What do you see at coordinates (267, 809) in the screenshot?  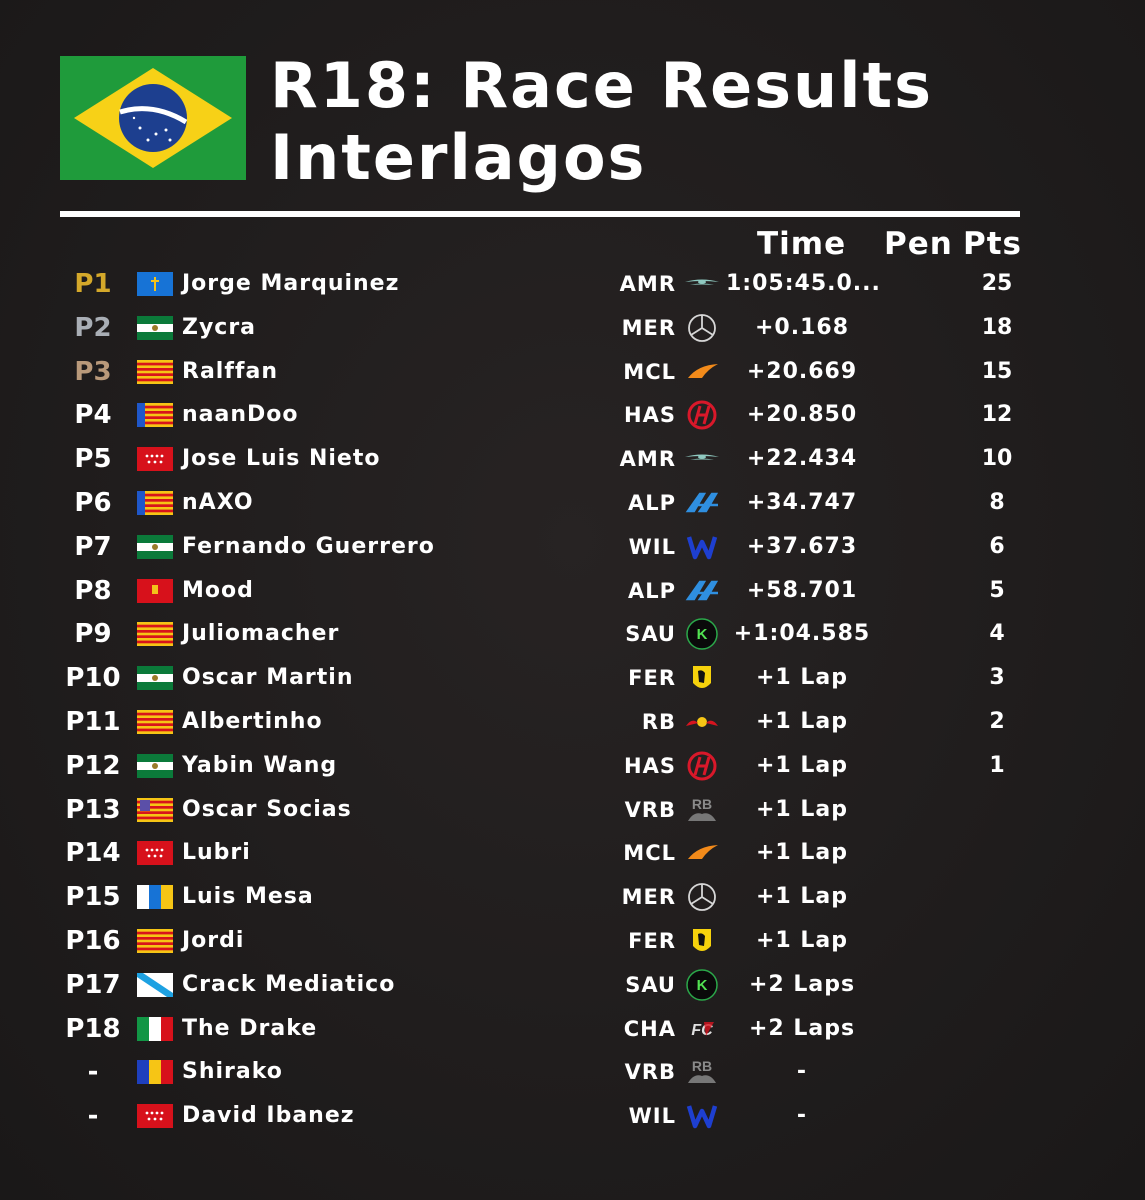 I see `driver-name: Oscar Socias` at bounding box center [267, 809].